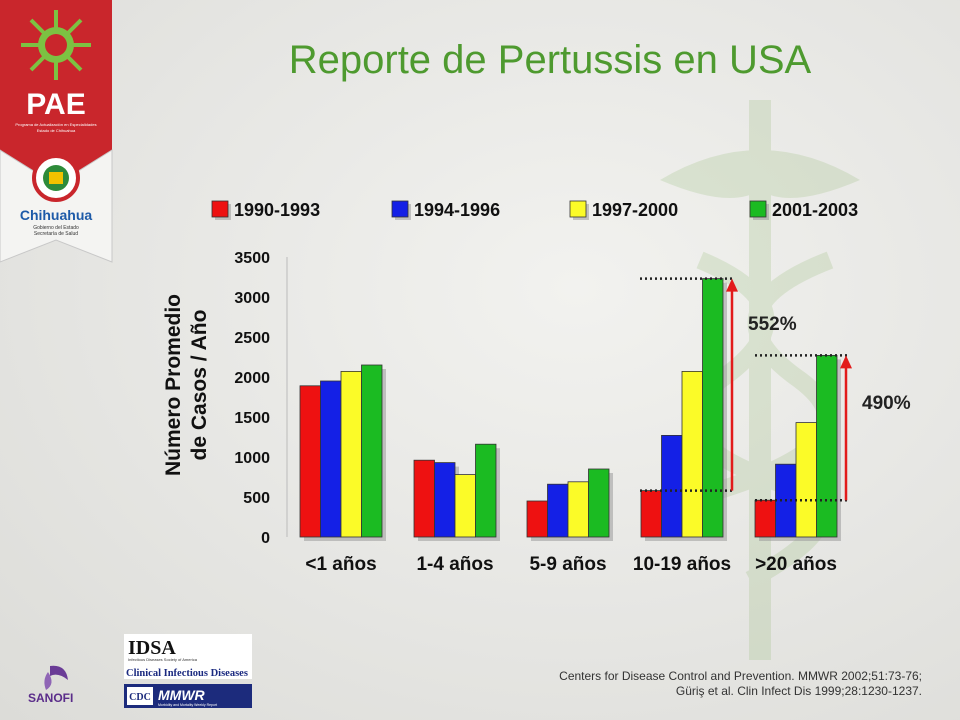  Describe the element at coordinates (550, 60) in the screenshot. I see `slide-title: Reporte de Pertussis en USA` at that location.